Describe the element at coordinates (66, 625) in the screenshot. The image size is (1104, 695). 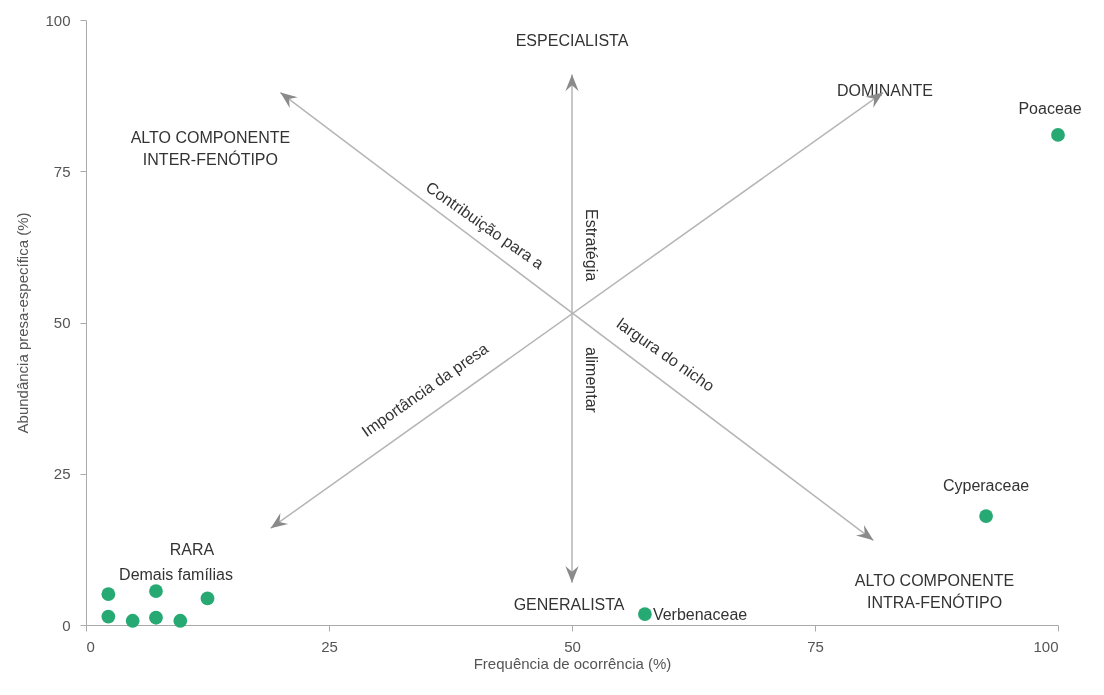
I see `y-tick-label: 0` at that location.